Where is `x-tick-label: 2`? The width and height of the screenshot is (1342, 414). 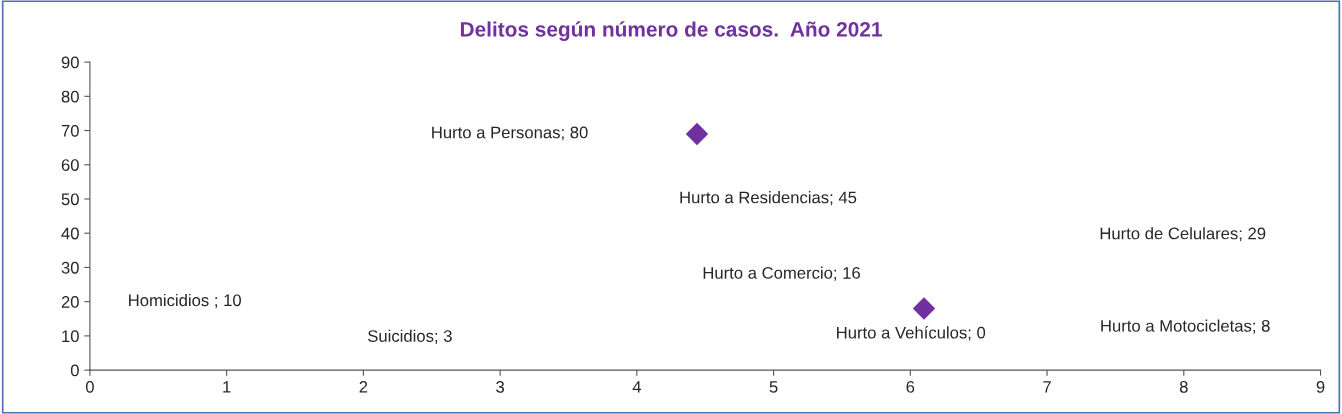
x-tick-label: 2 is located at coordinates (363, 386).